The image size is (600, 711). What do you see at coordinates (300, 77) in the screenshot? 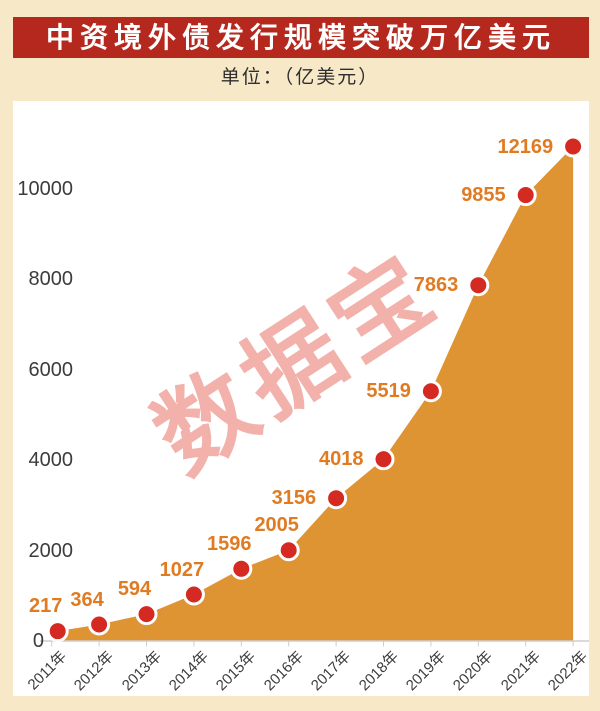
I see `unit-label: 单位：（亿美元）` at bounding box center [300, 77].